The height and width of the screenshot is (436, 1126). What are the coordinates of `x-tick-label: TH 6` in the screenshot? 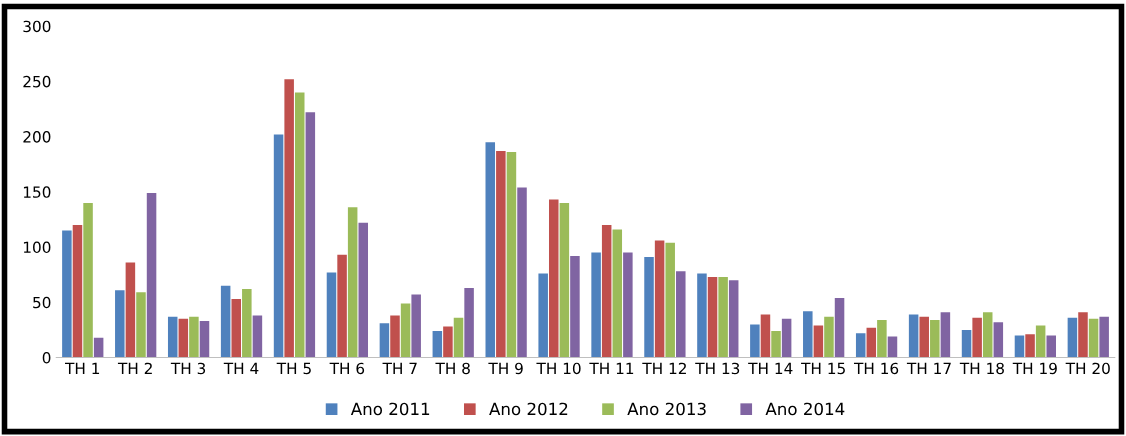 It's located at (347, 368).